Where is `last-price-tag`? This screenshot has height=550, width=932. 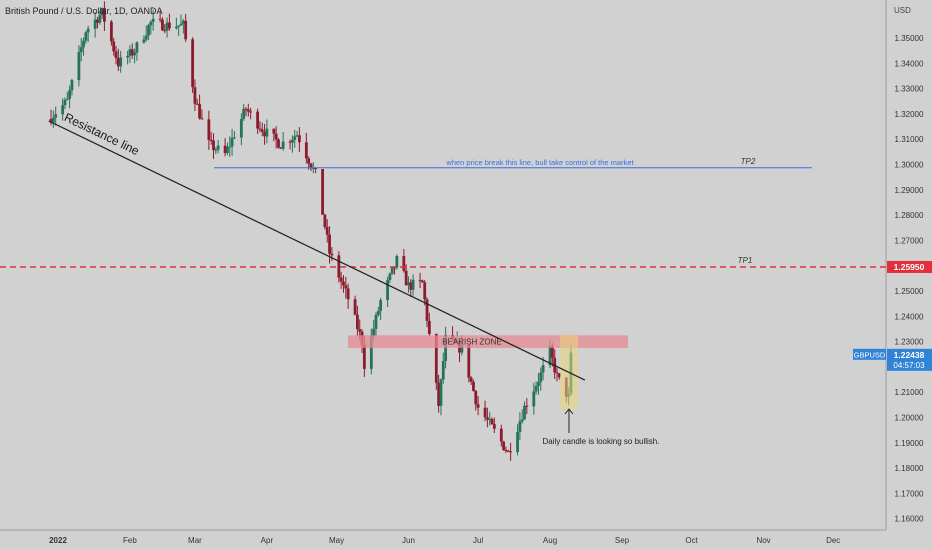 last-price-tag is located at coordinates (909, 359).